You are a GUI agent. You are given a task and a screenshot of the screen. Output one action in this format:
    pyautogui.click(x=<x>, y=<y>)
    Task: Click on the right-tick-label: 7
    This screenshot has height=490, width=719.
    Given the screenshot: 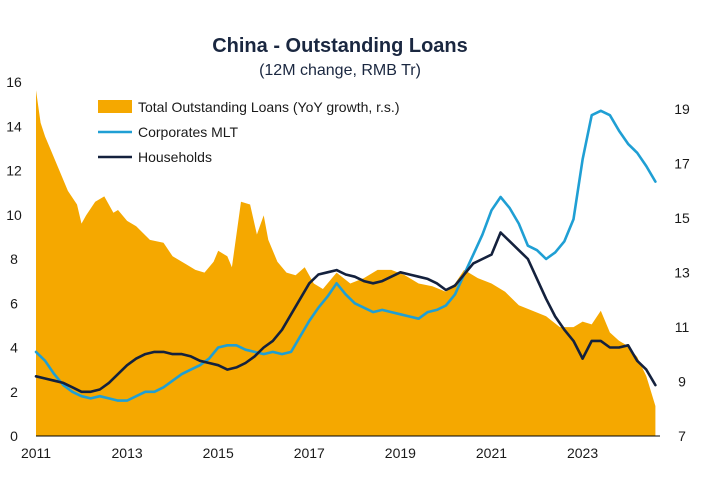 What is the action you would take?
    pyautogui.click(x=682, y=436)
    